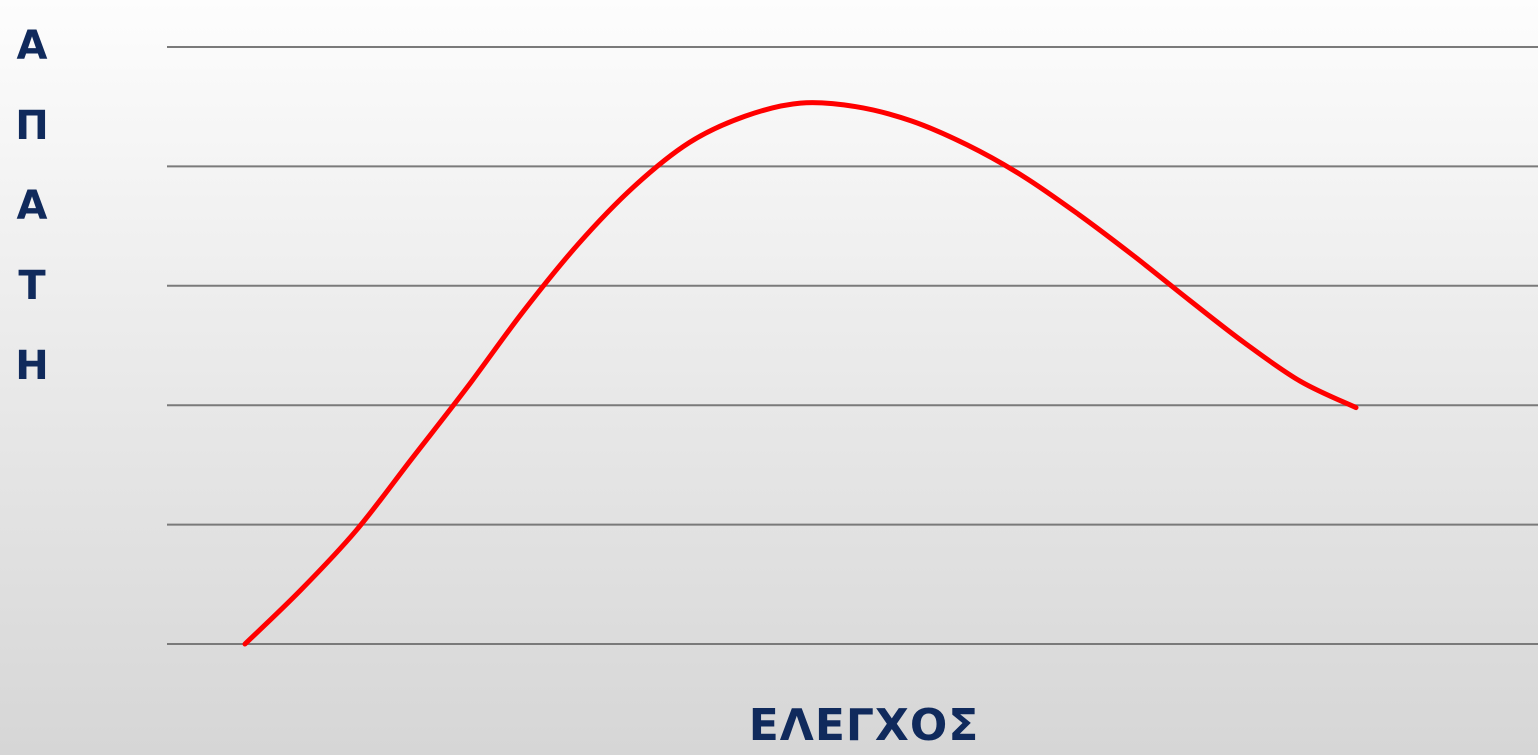  I want to click on y-axis-label-char: Π, so click(32, 126).